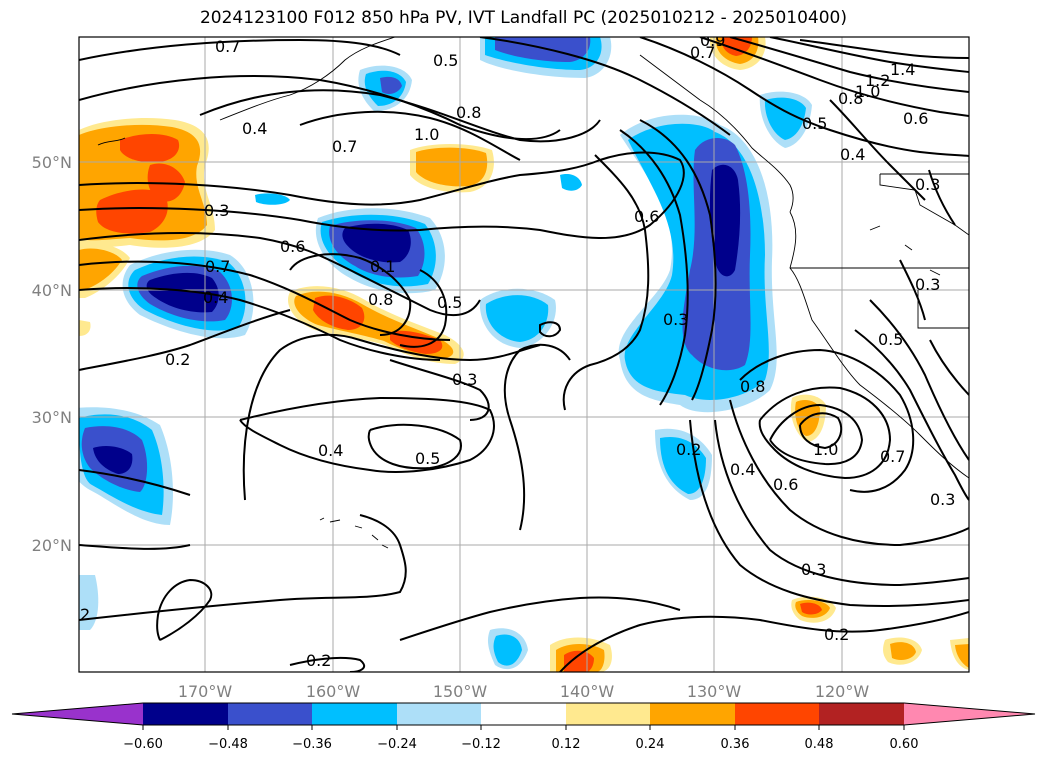 This screenshot has height=765, width=1047. I want to click on colorbar-tick-label: 0.24, so click(650, 744).